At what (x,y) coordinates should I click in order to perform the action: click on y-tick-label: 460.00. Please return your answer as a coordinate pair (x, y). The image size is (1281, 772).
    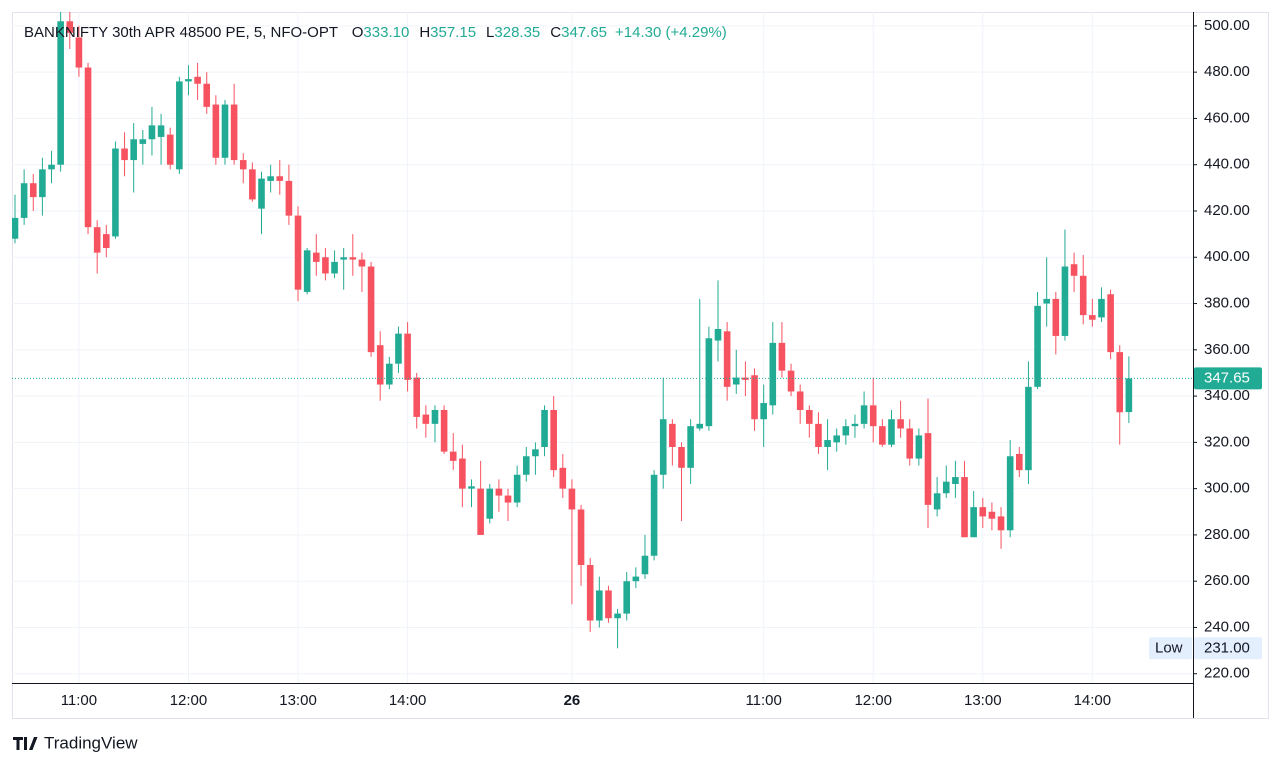
    Looking at the image, I should click on (1227, 117).